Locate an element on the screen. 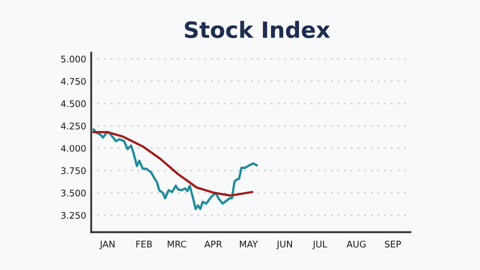 The image size is (480, 270). y-tick-label: 4.250 is located at coordinates (73, 126).